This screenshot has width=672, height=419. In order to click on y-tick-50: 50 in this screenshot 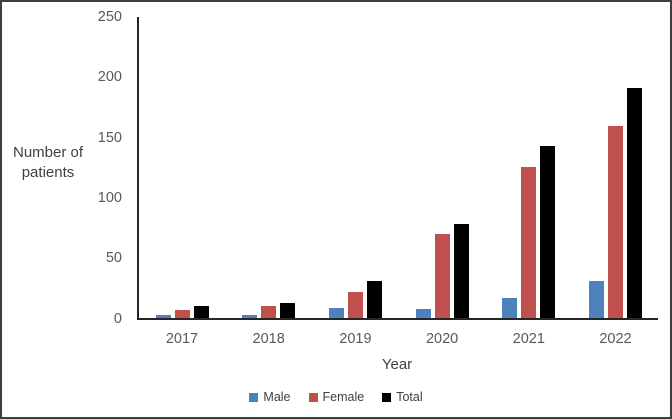, I will do `click(113, 258)`.